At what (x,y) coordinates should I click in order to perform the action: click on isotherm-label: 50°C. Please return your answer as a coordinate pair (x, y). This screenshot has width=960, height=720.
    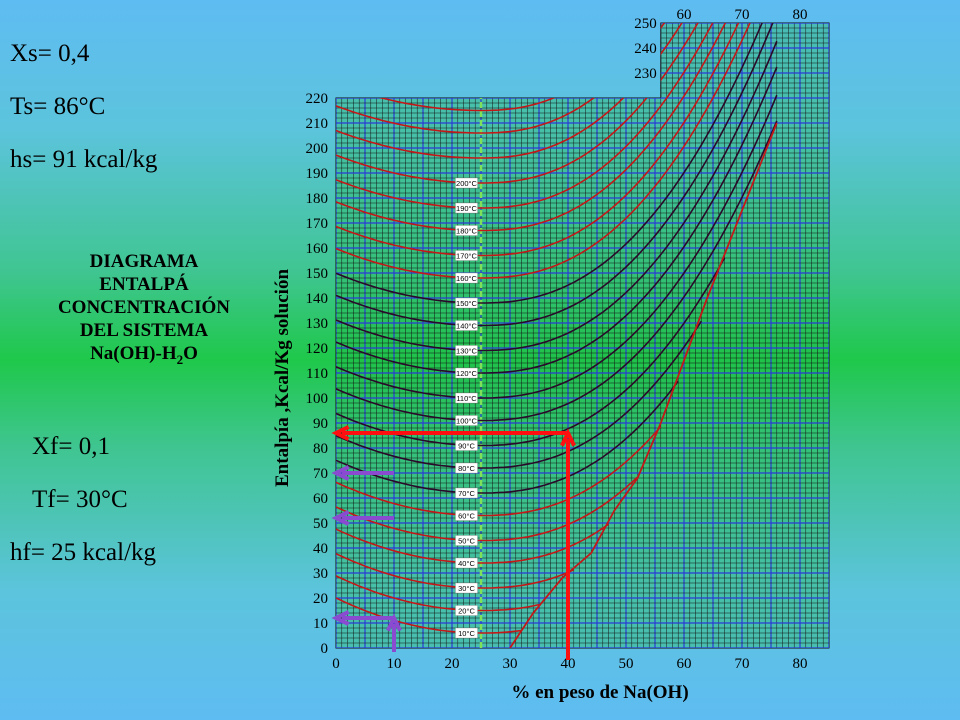
    Looking at the image, I should click on (466, 541).